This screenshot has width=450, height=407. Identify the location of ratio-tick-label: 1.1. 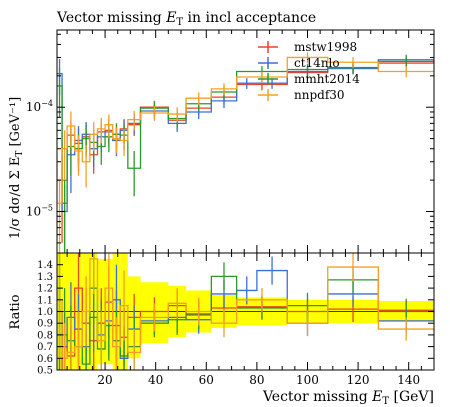
(45, 300).